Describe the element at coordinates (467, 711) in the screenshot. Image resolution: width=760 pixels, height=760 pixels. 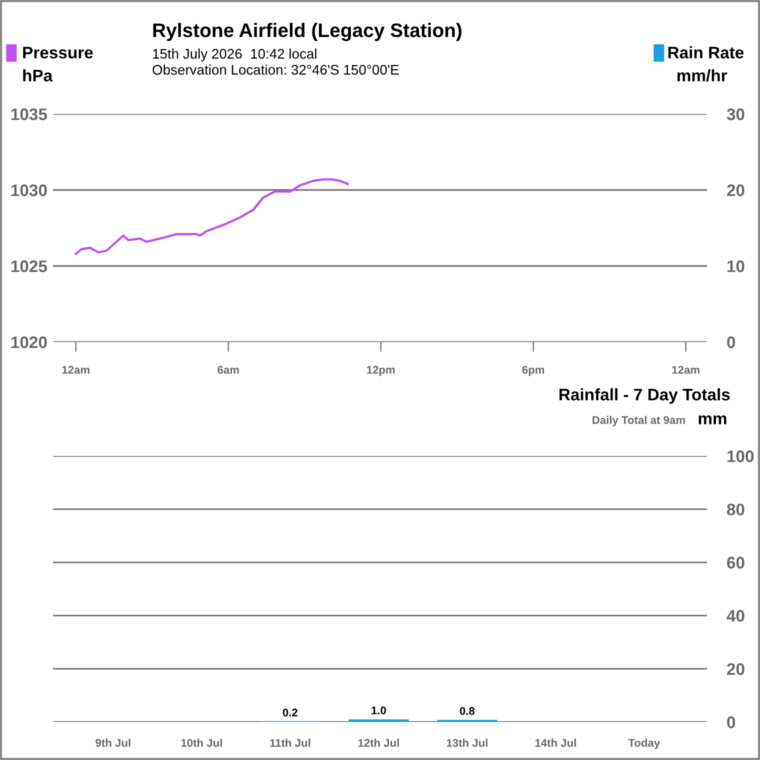
I see `data-label: 0.8` at that location.